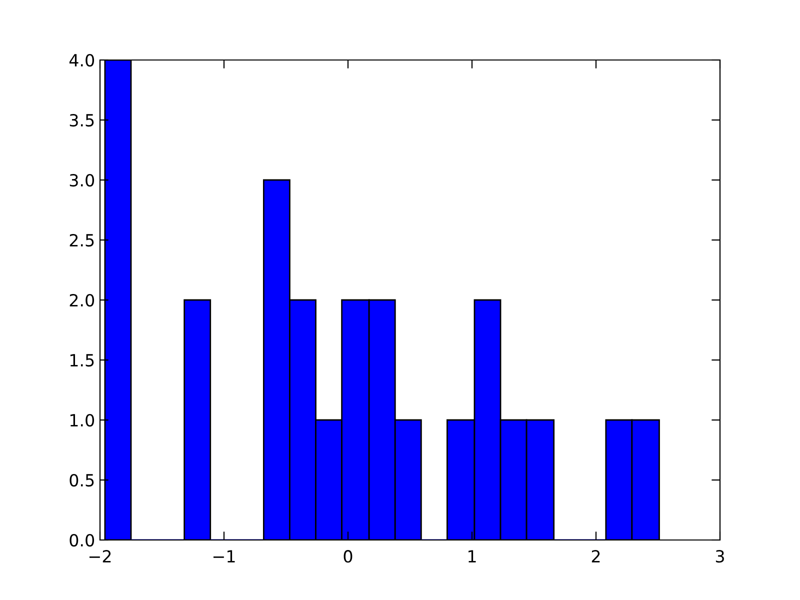 This screenshot has width=800, height=600. What do you see at coordinates (82, 240) in the screenshot?
I see `y-tick-label: 2.5` at bounding box center [82, 240].